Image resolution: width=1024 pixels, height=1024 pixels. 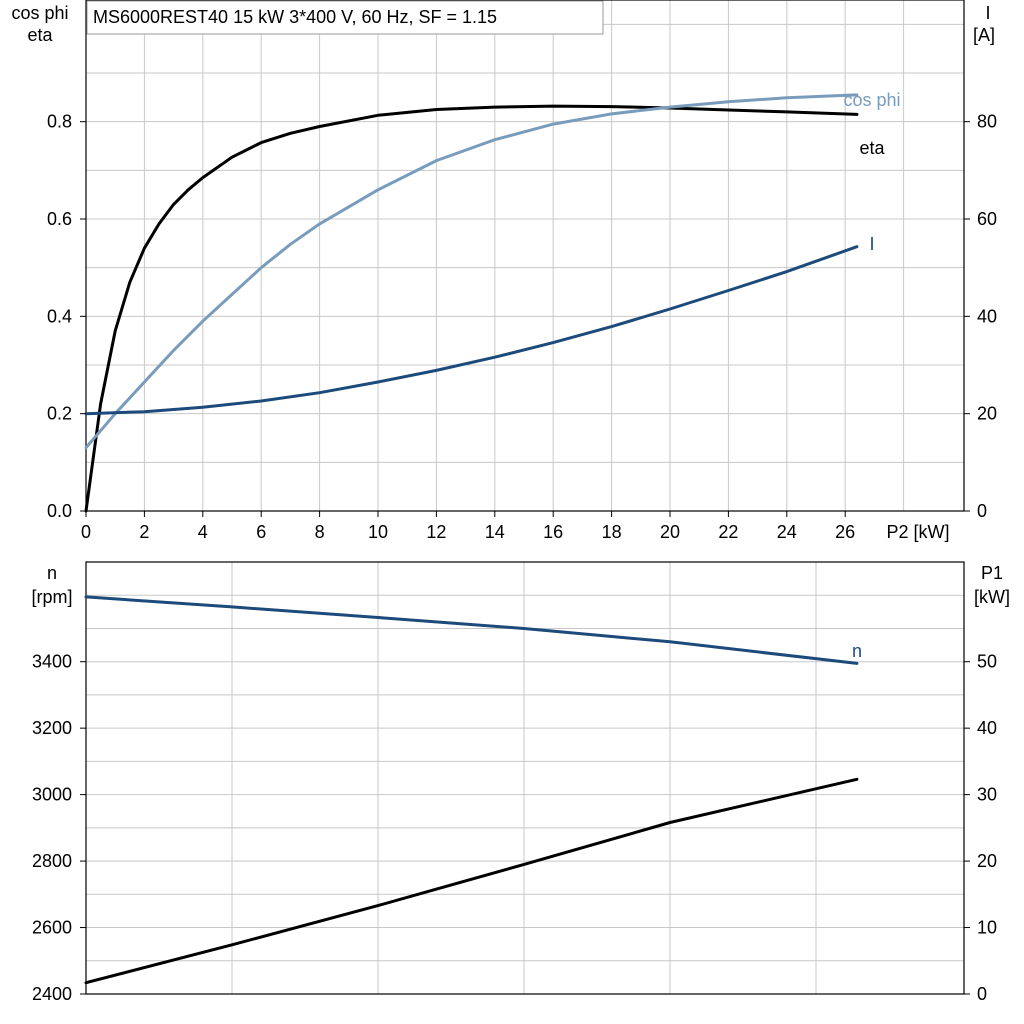 I want to click on bottom-right-tick-label: 30, so click(x=987, y=795).